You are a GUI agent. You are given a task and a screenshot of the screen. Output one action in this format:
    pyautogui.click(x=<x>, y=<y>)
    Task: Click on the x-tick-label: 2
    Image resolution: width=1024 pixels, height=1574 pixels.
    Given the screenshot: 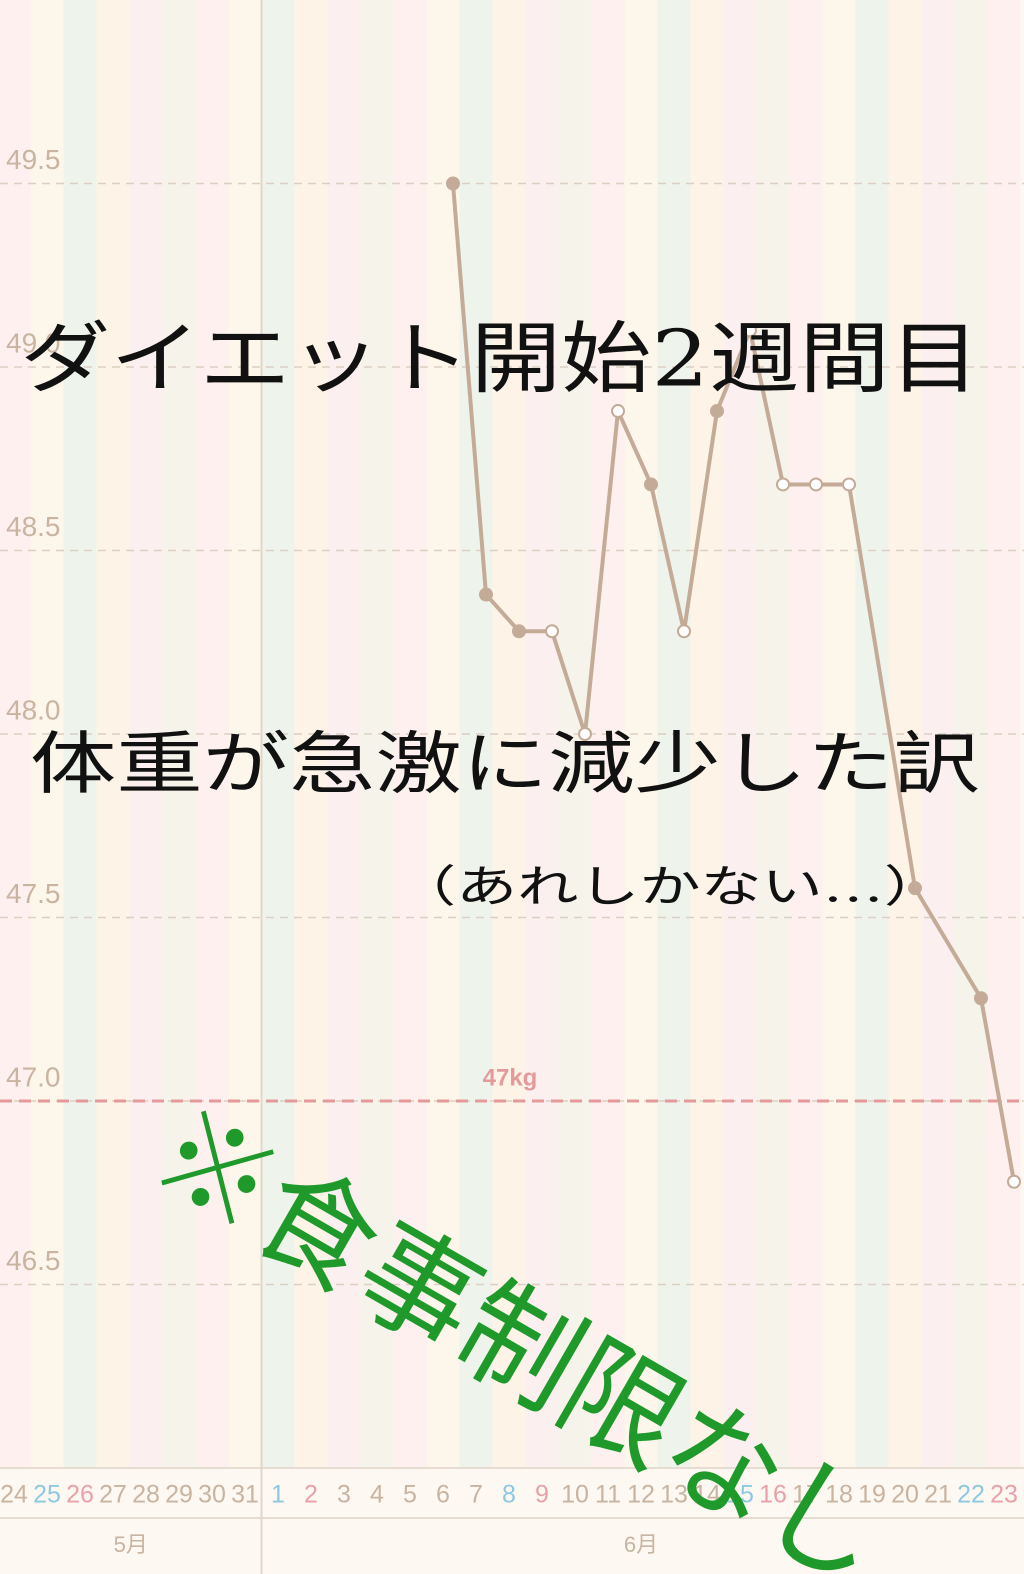 What is the action you would take?
    pyautogui.click(x=311, y=1495)
    